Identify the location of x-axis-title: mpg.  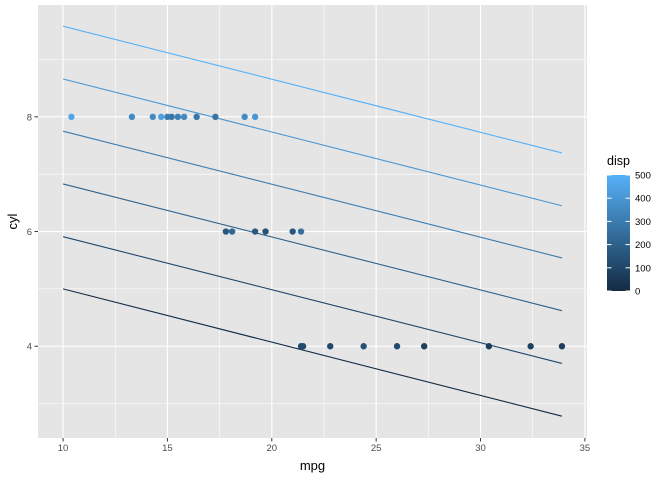
(312, 465).